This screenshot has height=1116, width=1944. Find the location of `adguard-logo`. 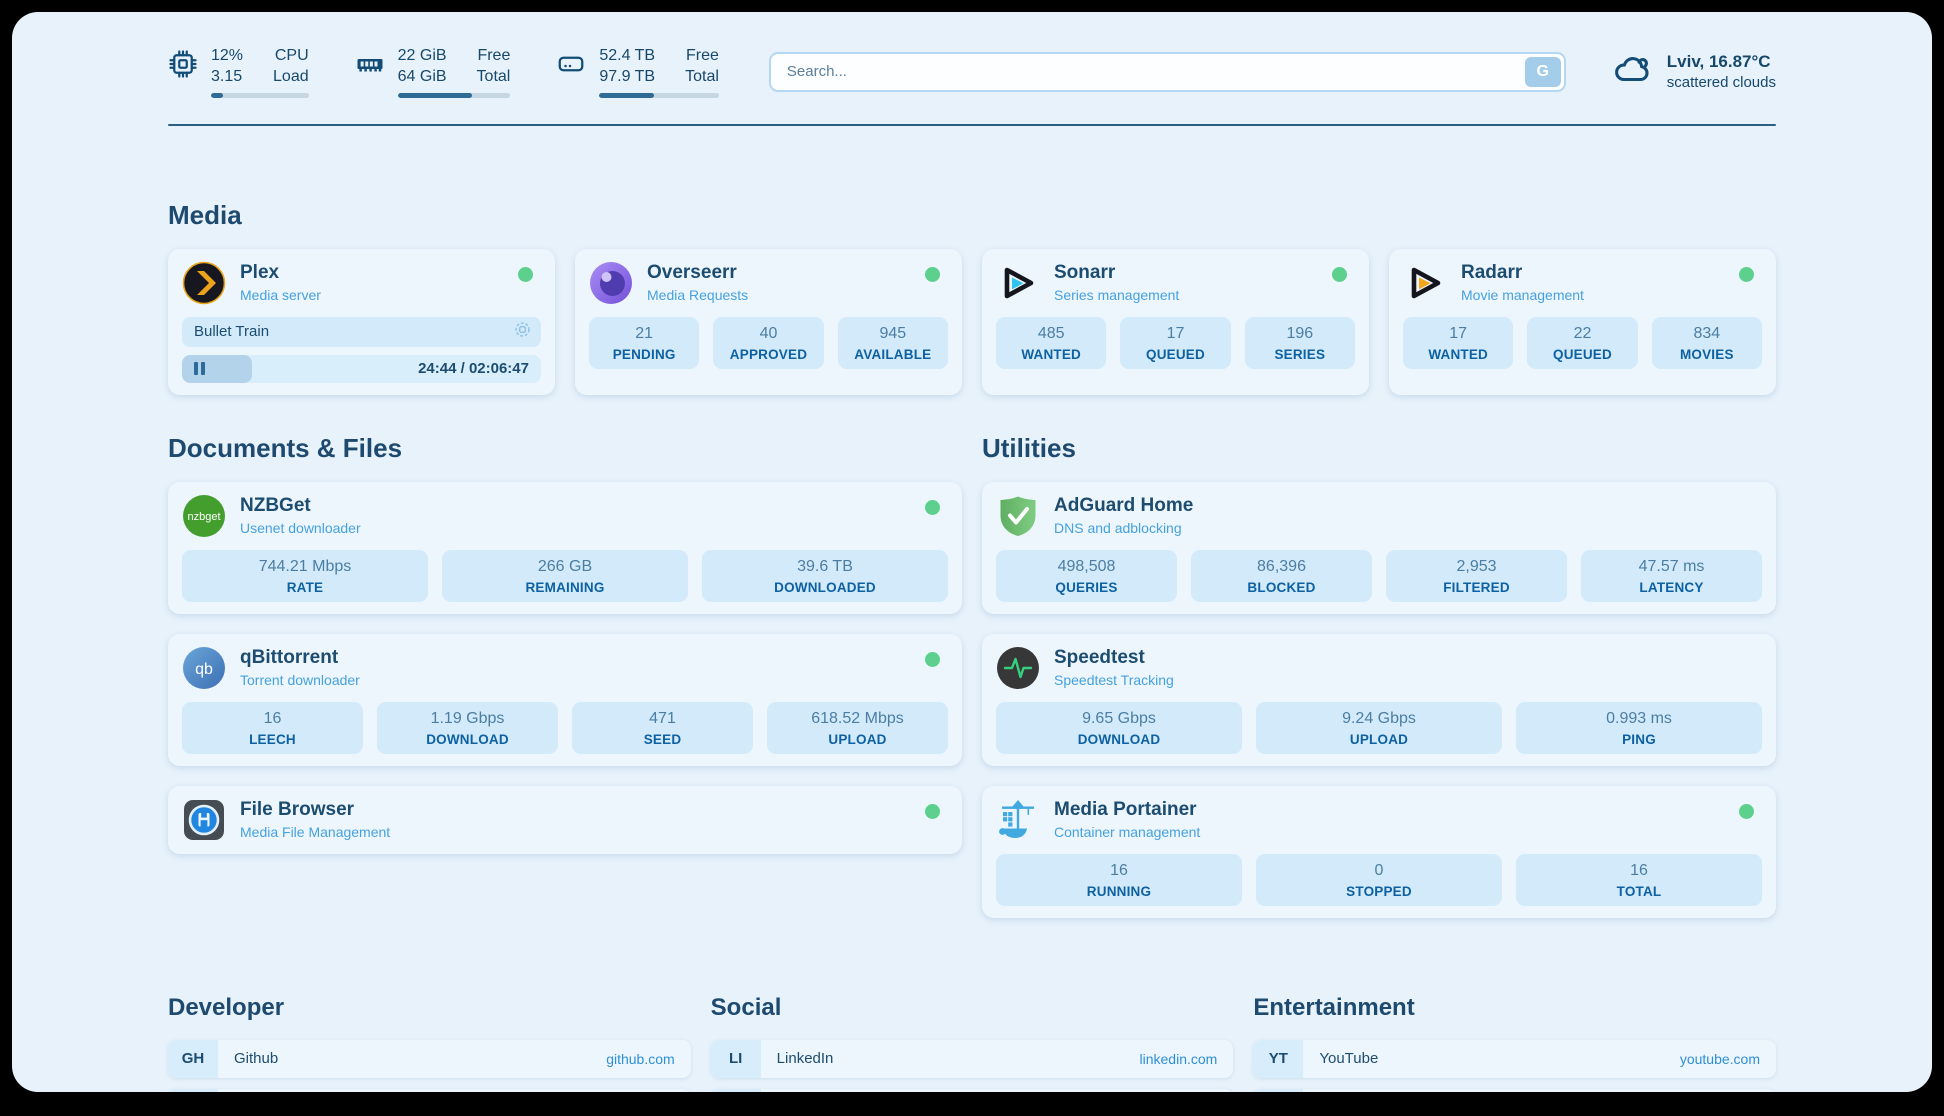

adguard-logo is located at coordinates (1018, 516).